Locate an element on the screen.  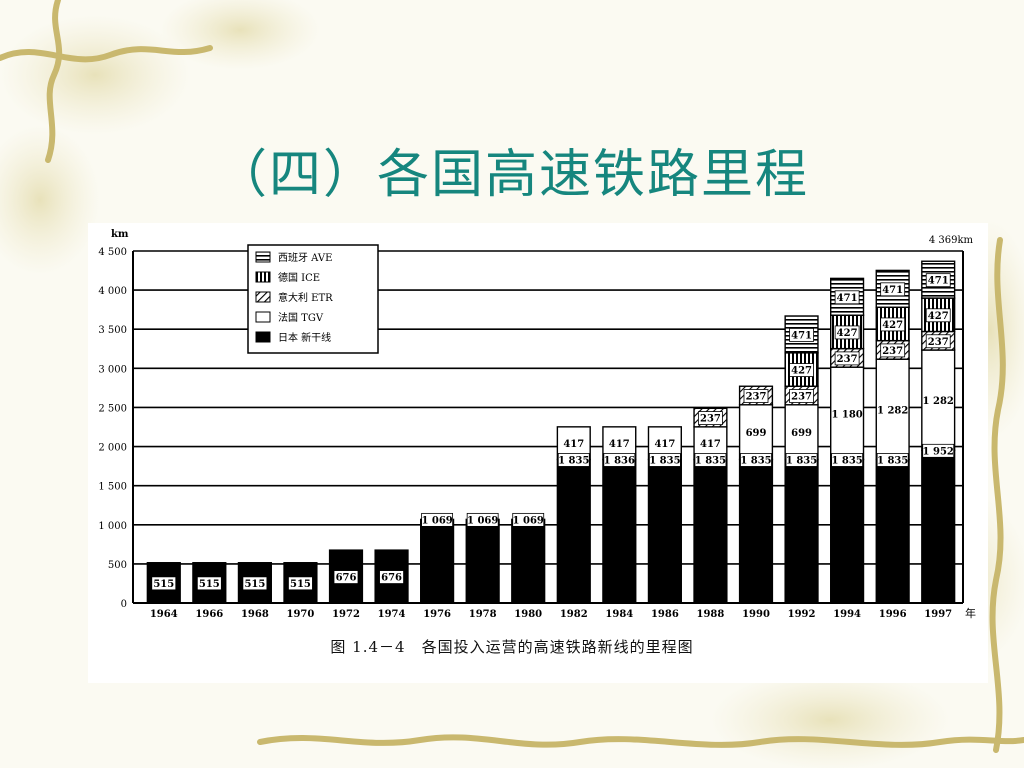
x-tick-label: 1978 is located at coordinates (483, 614).